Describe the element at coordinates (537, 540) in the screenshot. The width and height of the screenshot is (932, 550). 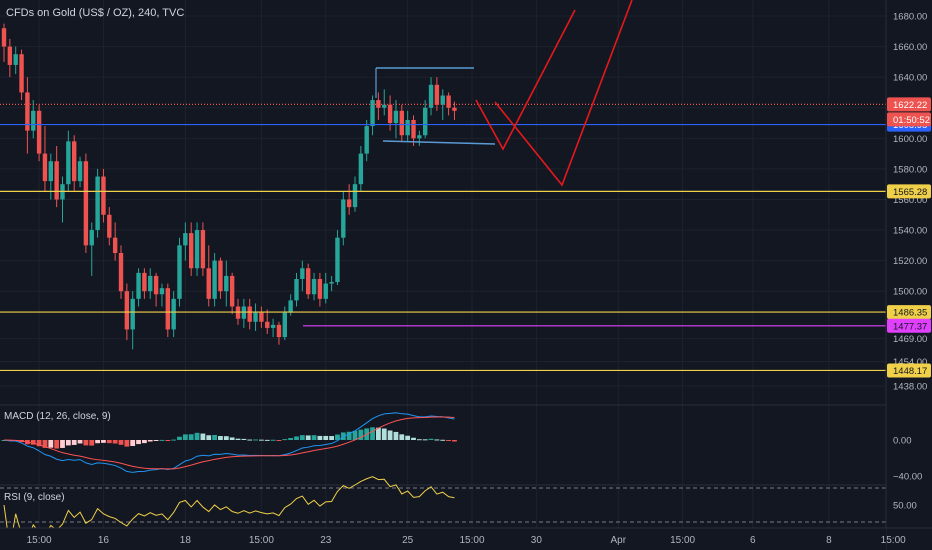
I see `time-tick-label: 30` at that location.